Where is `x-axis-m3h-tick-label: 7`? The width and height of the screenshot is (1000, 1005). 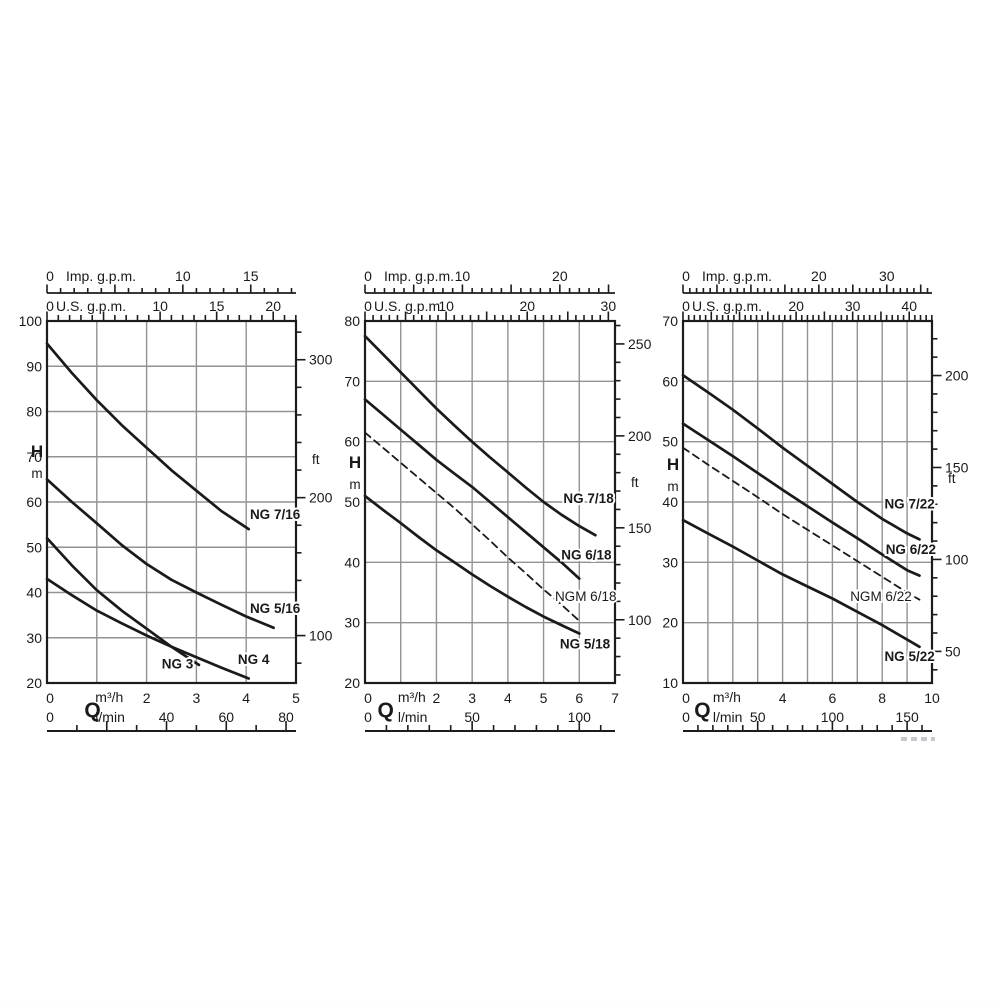 x-axis-m3h-tick-label: 7 is located at coordinates (615, 698).